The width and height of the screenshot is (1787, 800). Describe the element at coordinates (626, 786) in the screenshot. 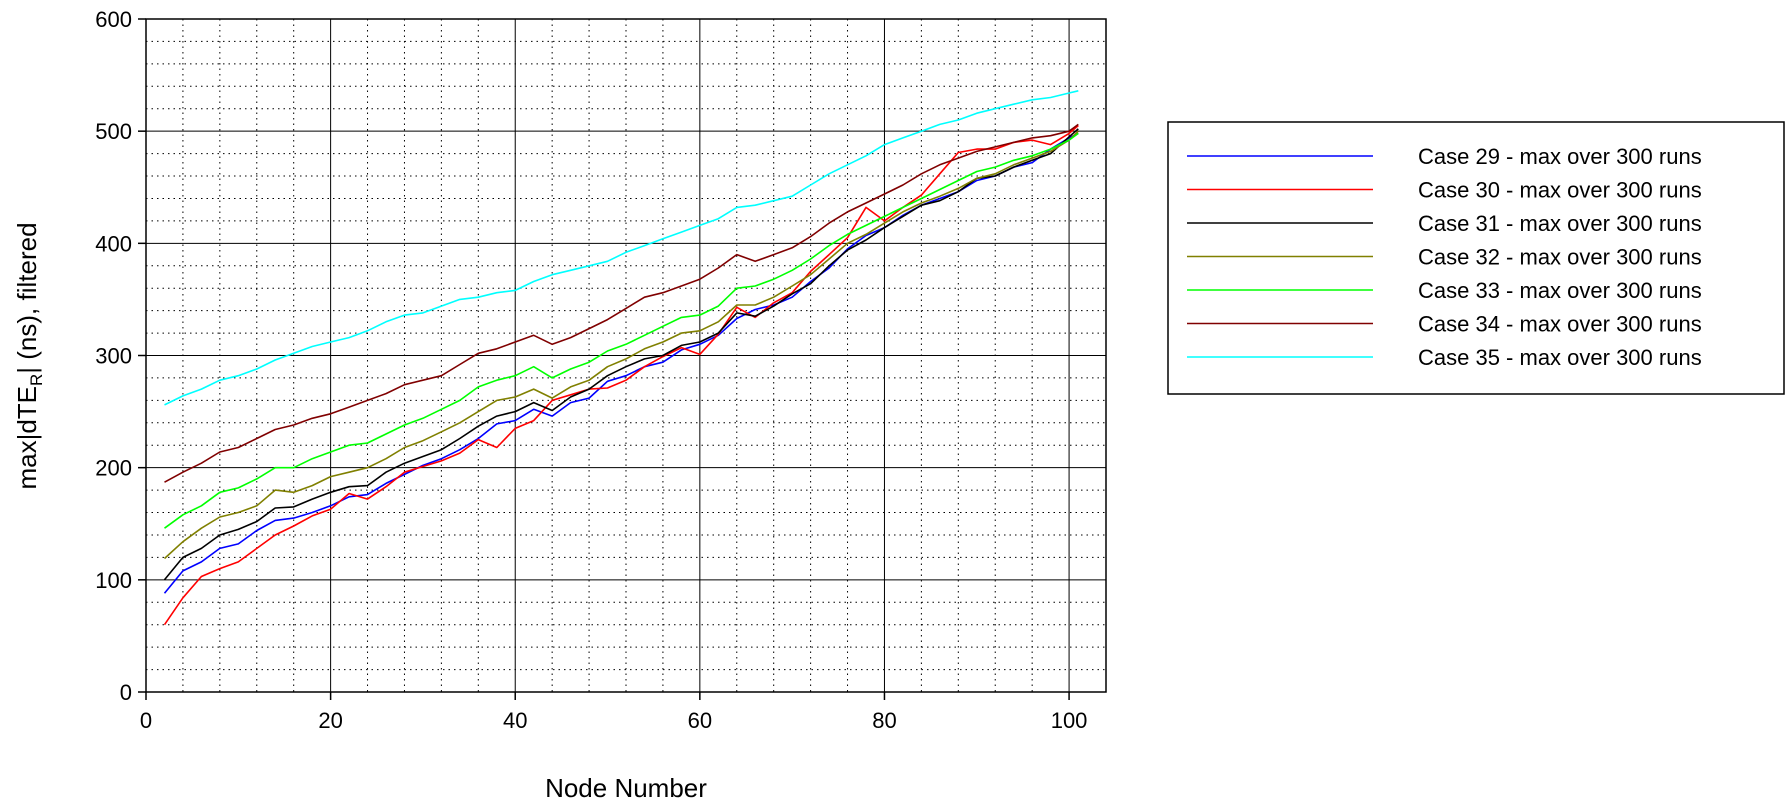

I see `x-axis-title: Node Number` at that location.